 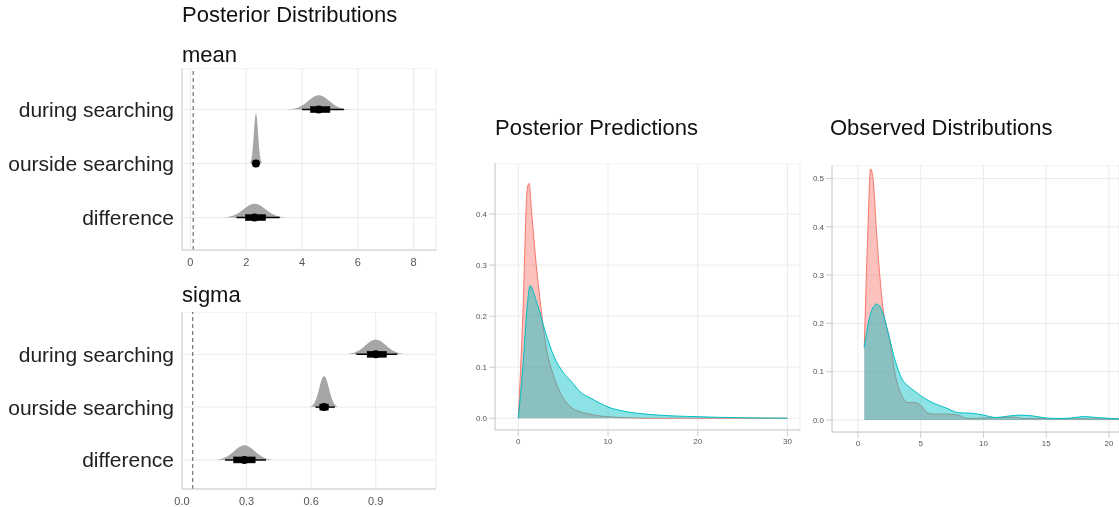 I want to click on chart-title: Posterior Distributions, so click(x=290, y=15).